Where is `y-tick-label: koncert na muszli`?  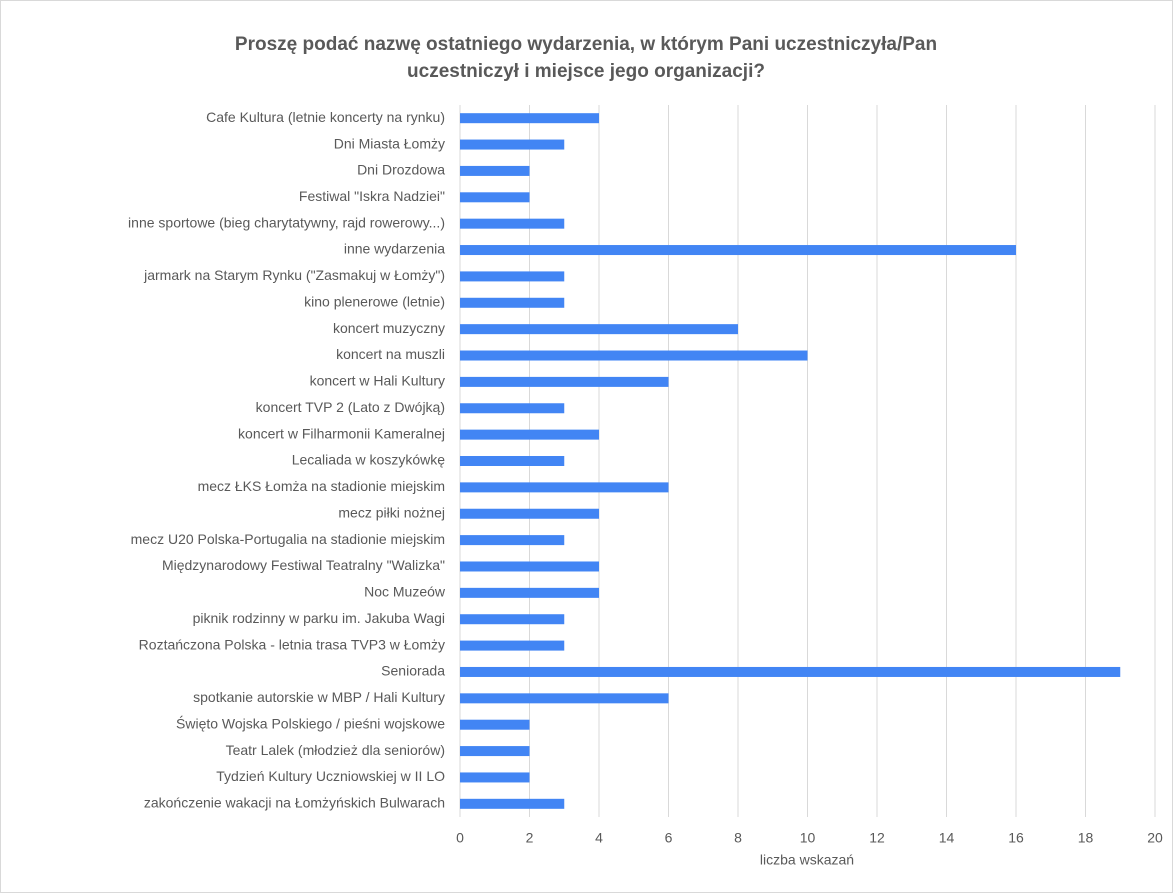
y-tick-label: koncert na muszli is located at coordinates (390, 354).